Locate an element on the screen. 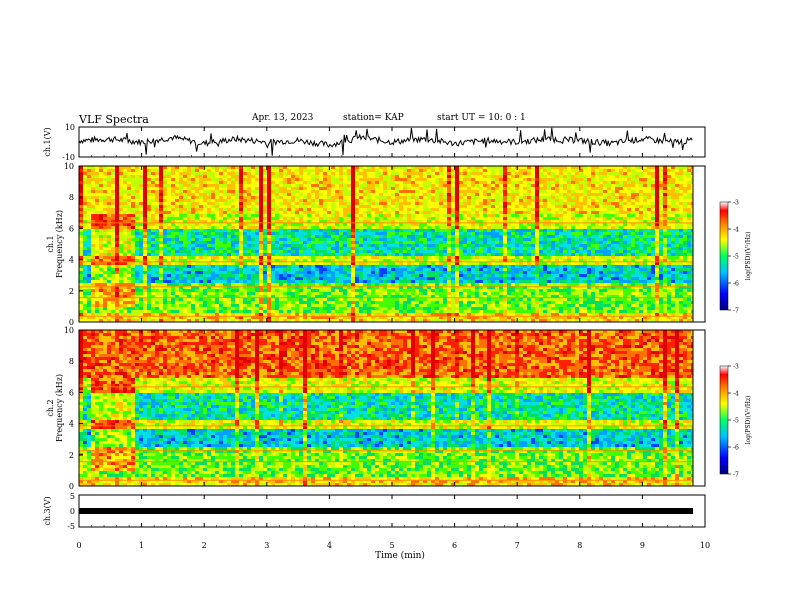  ch3-ytick-top: 5 is located at coordinates (72, 496).